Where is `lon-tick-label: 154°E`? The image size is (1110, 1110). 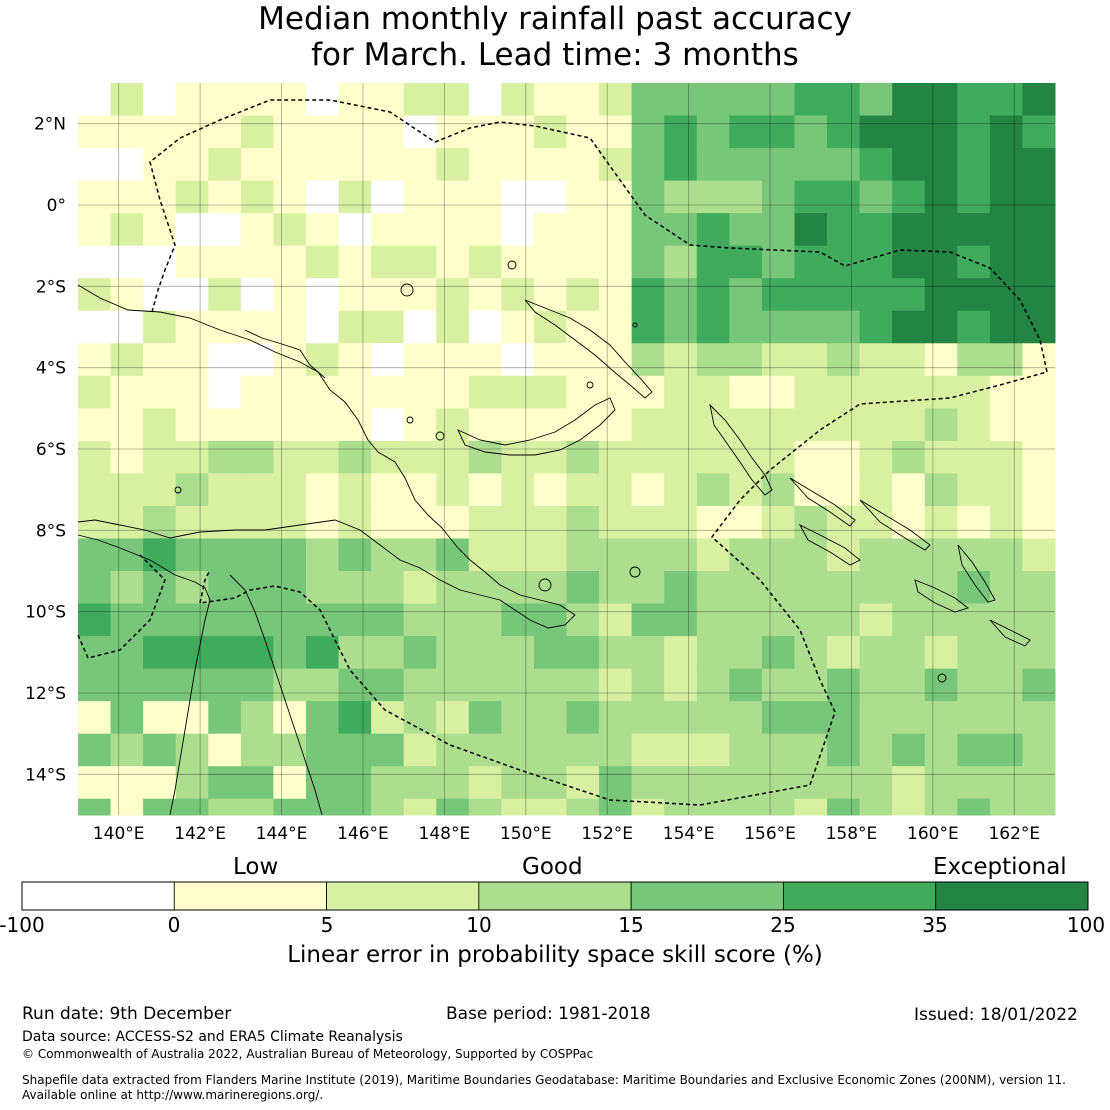 lon-tick-label: 154°E is located at coordinates (689, 834).